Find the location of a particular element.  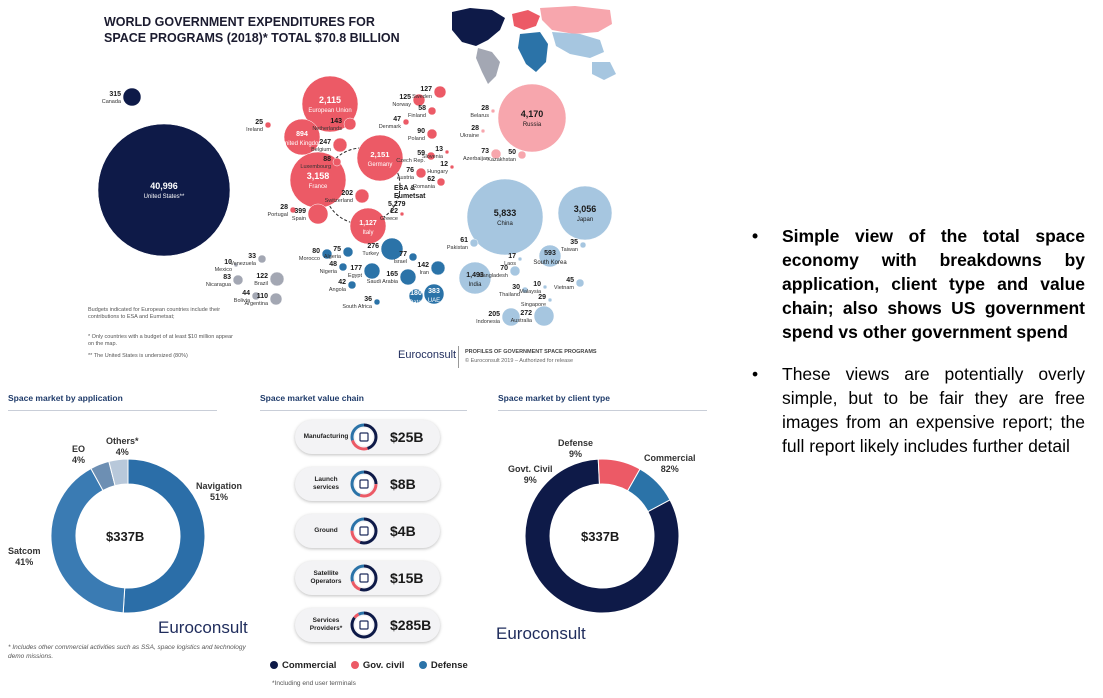

bubble-name: Kazakhstan is located at coordinates (501, 160).